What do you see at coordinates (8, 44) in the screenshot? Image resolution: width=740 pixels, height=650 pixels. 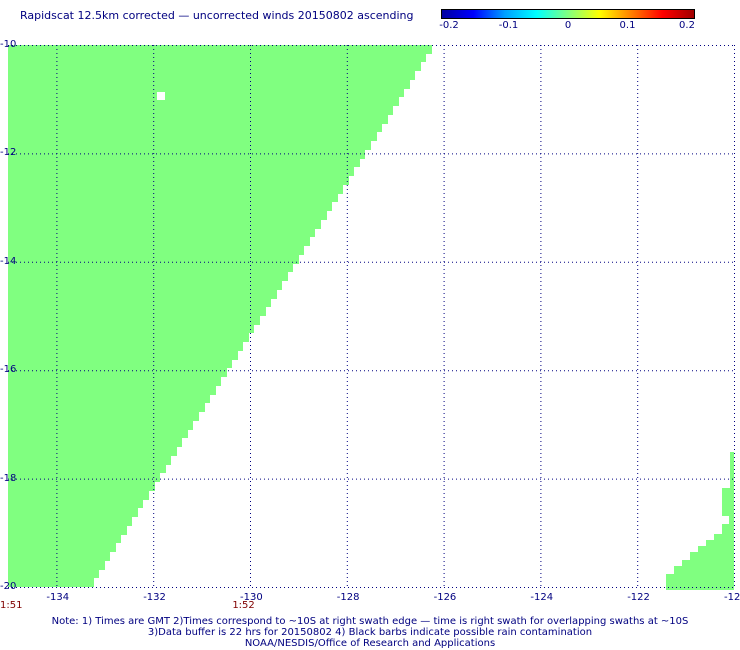 I see `latitude-label: -10` at bounding box center [8, 44].